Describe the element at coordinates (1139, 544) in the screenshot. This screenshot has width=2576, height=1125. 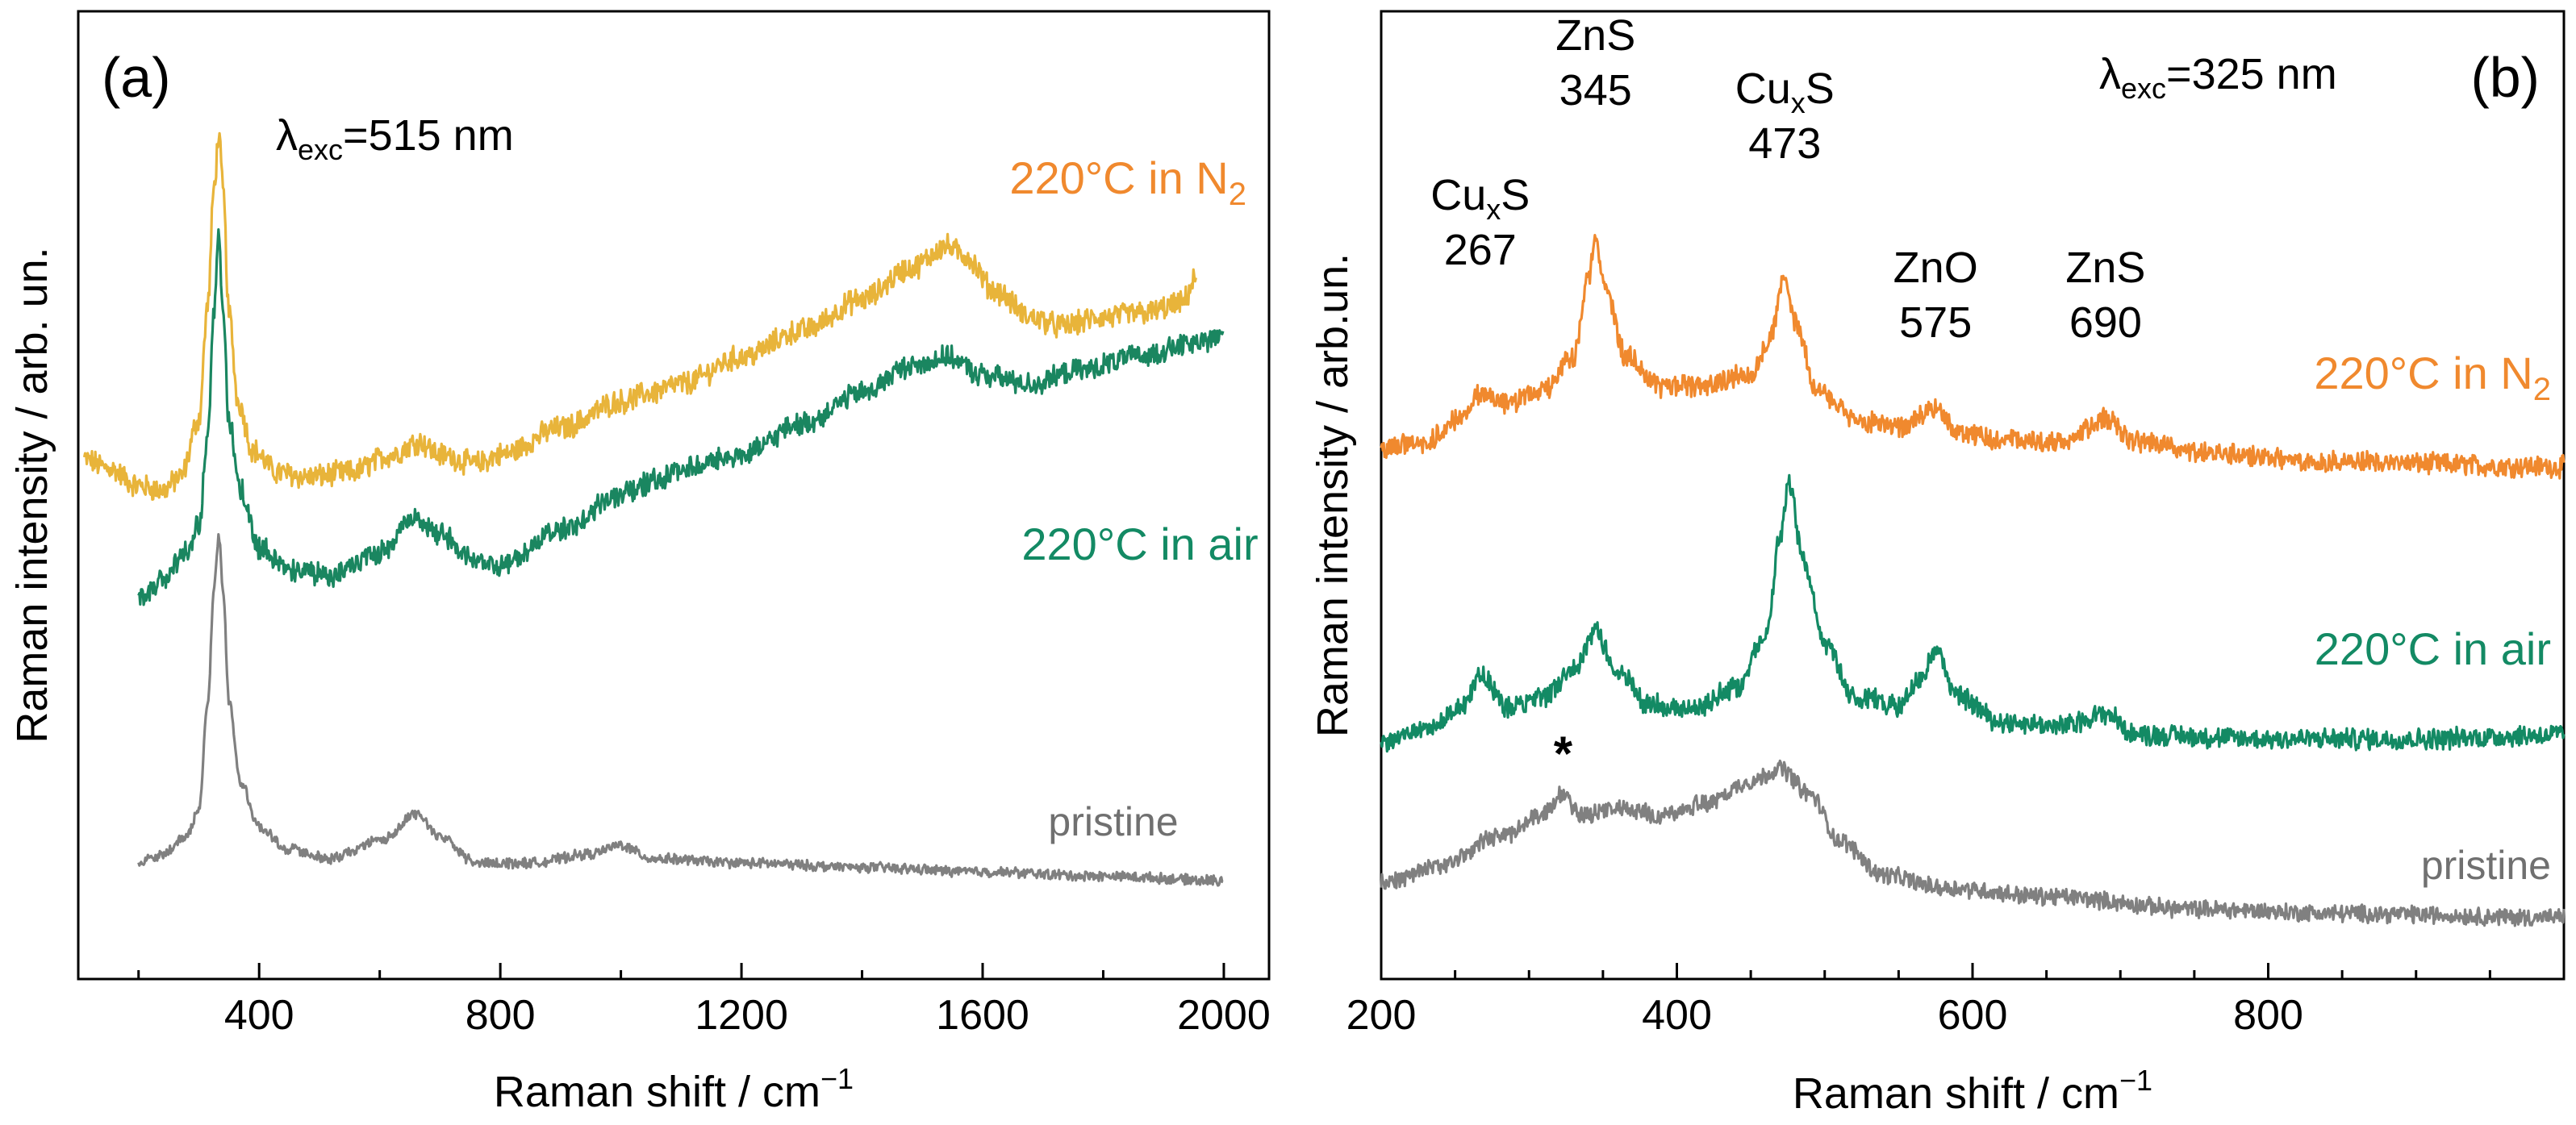
I see `series-label-a-air: 220°C in air` at that location.